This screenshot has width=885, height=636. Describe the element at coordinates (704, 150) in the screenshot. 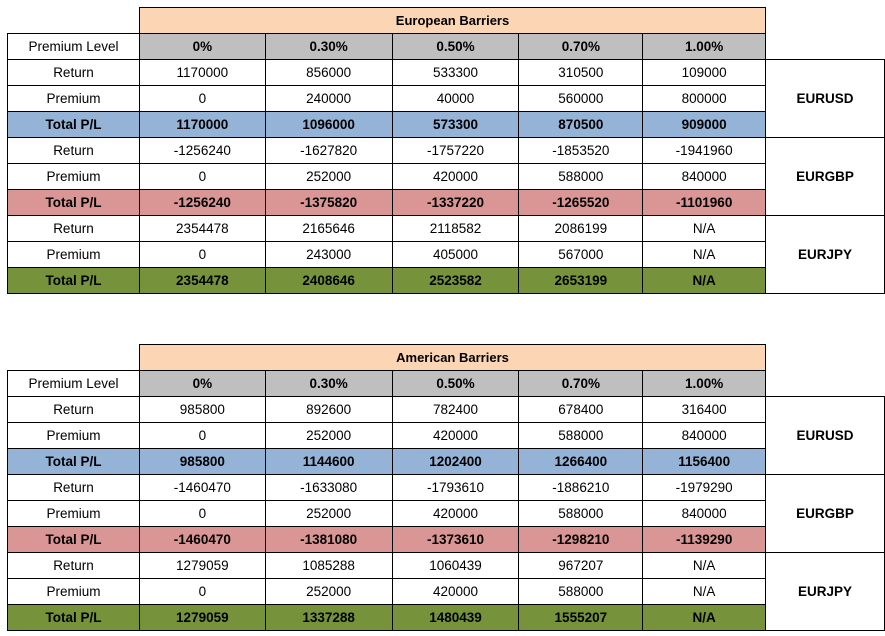

I see `cell: -1941960` at that location.